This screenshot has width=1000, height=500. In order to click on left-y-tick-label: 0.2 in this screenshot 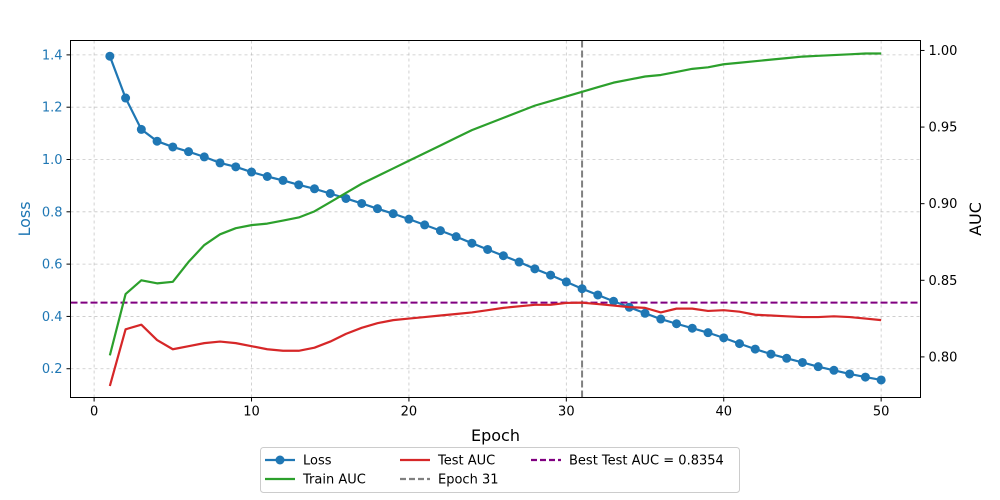, I will do `click(52, 369)`.